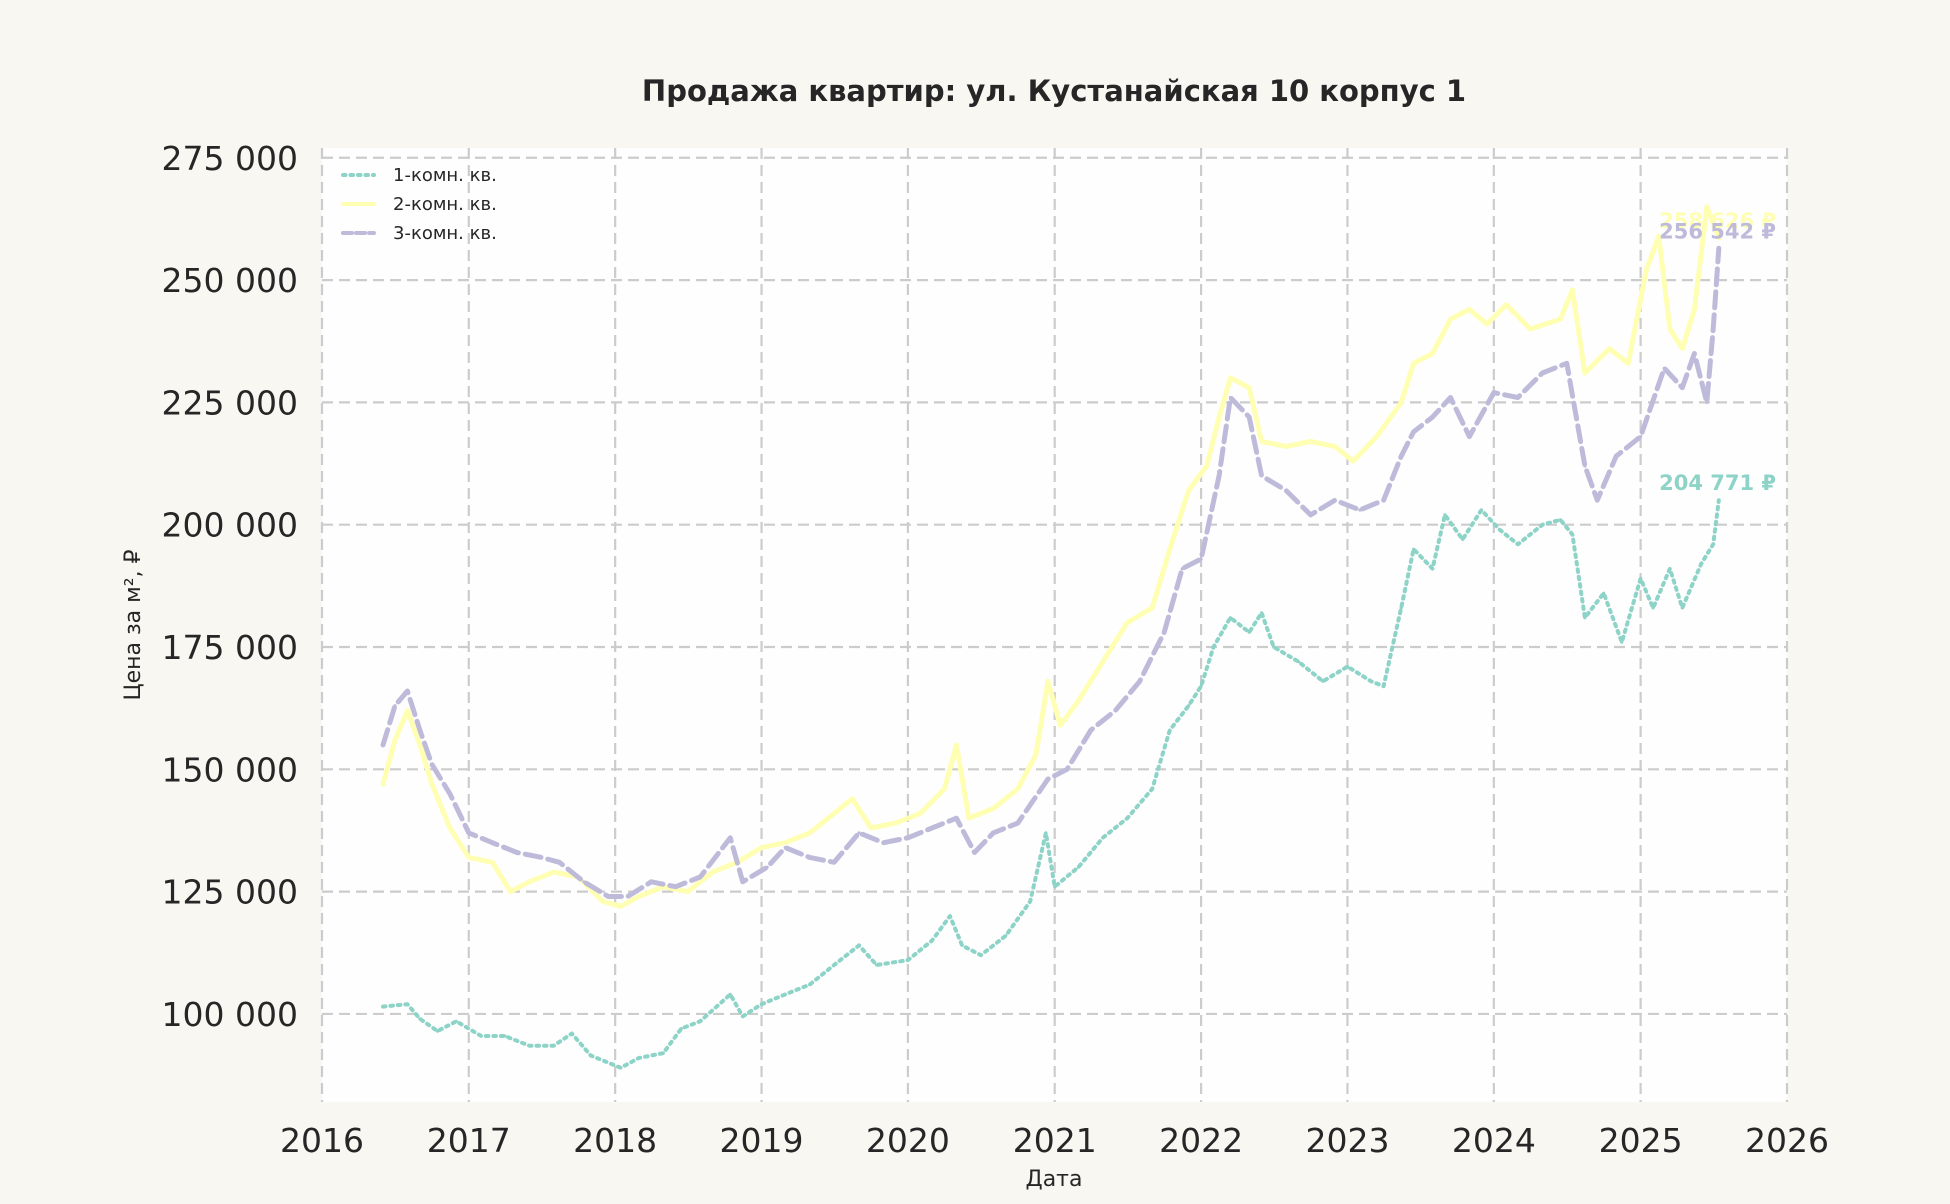  Describe the element at coordinates (230, 280) in the screenshot. I see `y-tick-label: 250 000` at that location.